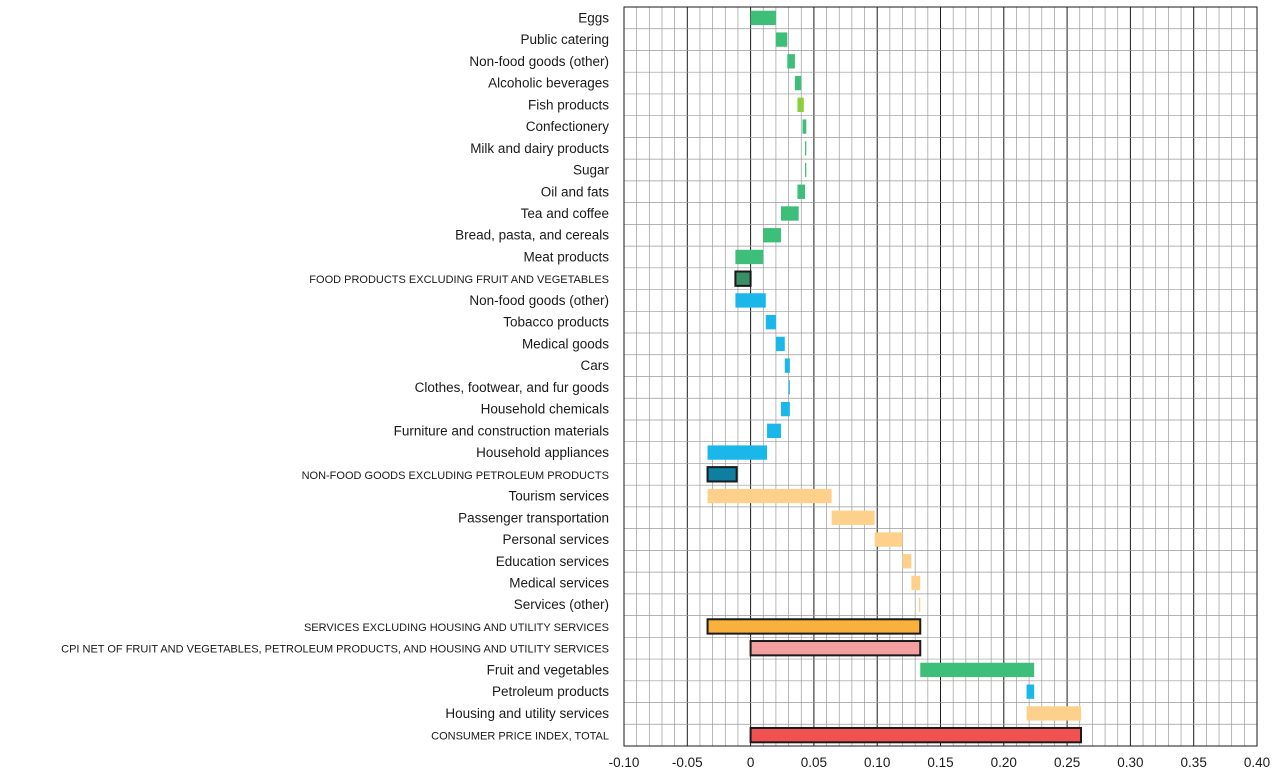 The height and width of the screenshot is (781, 1285). I want to click on category-label: Tea and coffee, so click(565, 213).